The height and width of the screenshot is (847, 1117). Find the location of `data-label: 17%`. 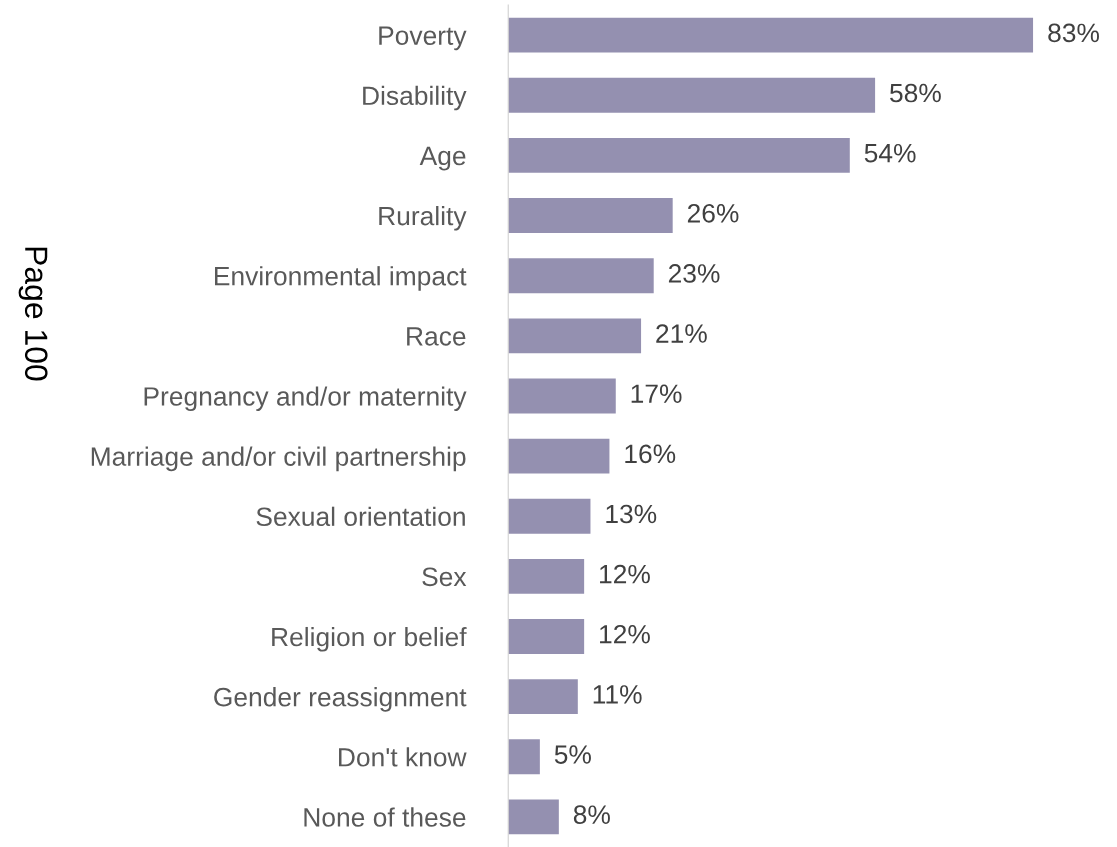

data-label: 17% is located at coordinates (656, 393).